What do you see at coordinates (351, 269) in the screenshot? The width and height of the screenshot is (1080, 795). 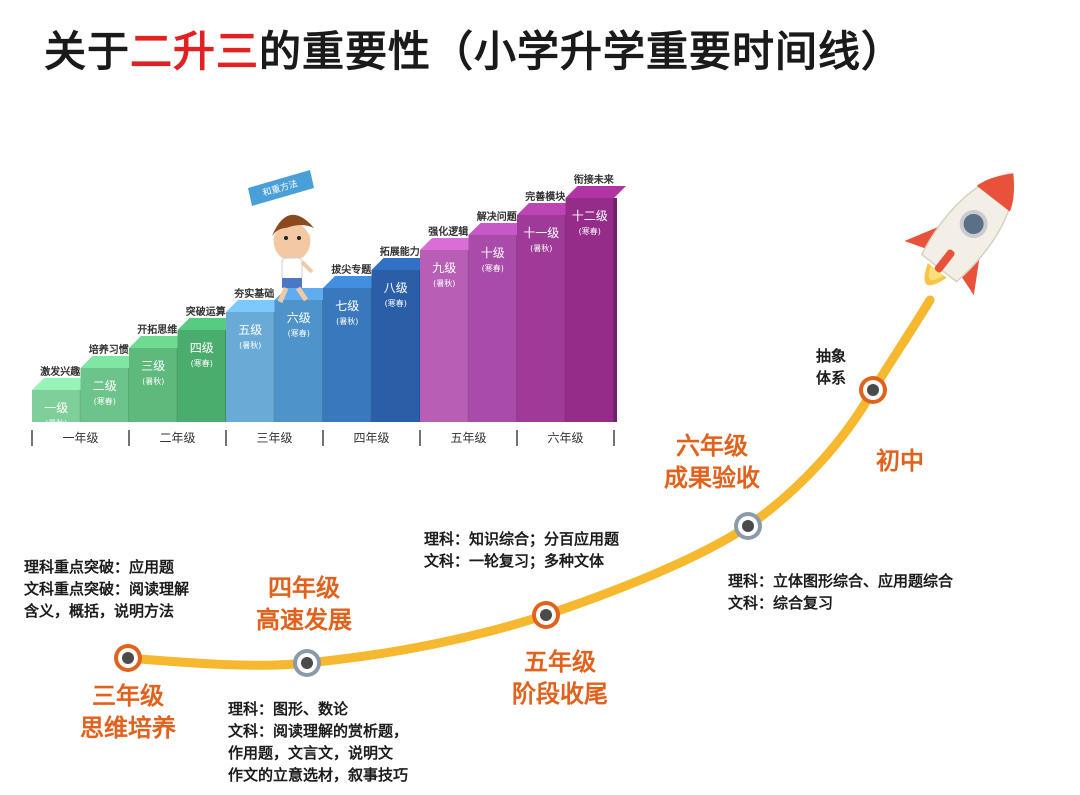 I see `stair-tag: 拔尖专题` at bounding box center [351, 269].